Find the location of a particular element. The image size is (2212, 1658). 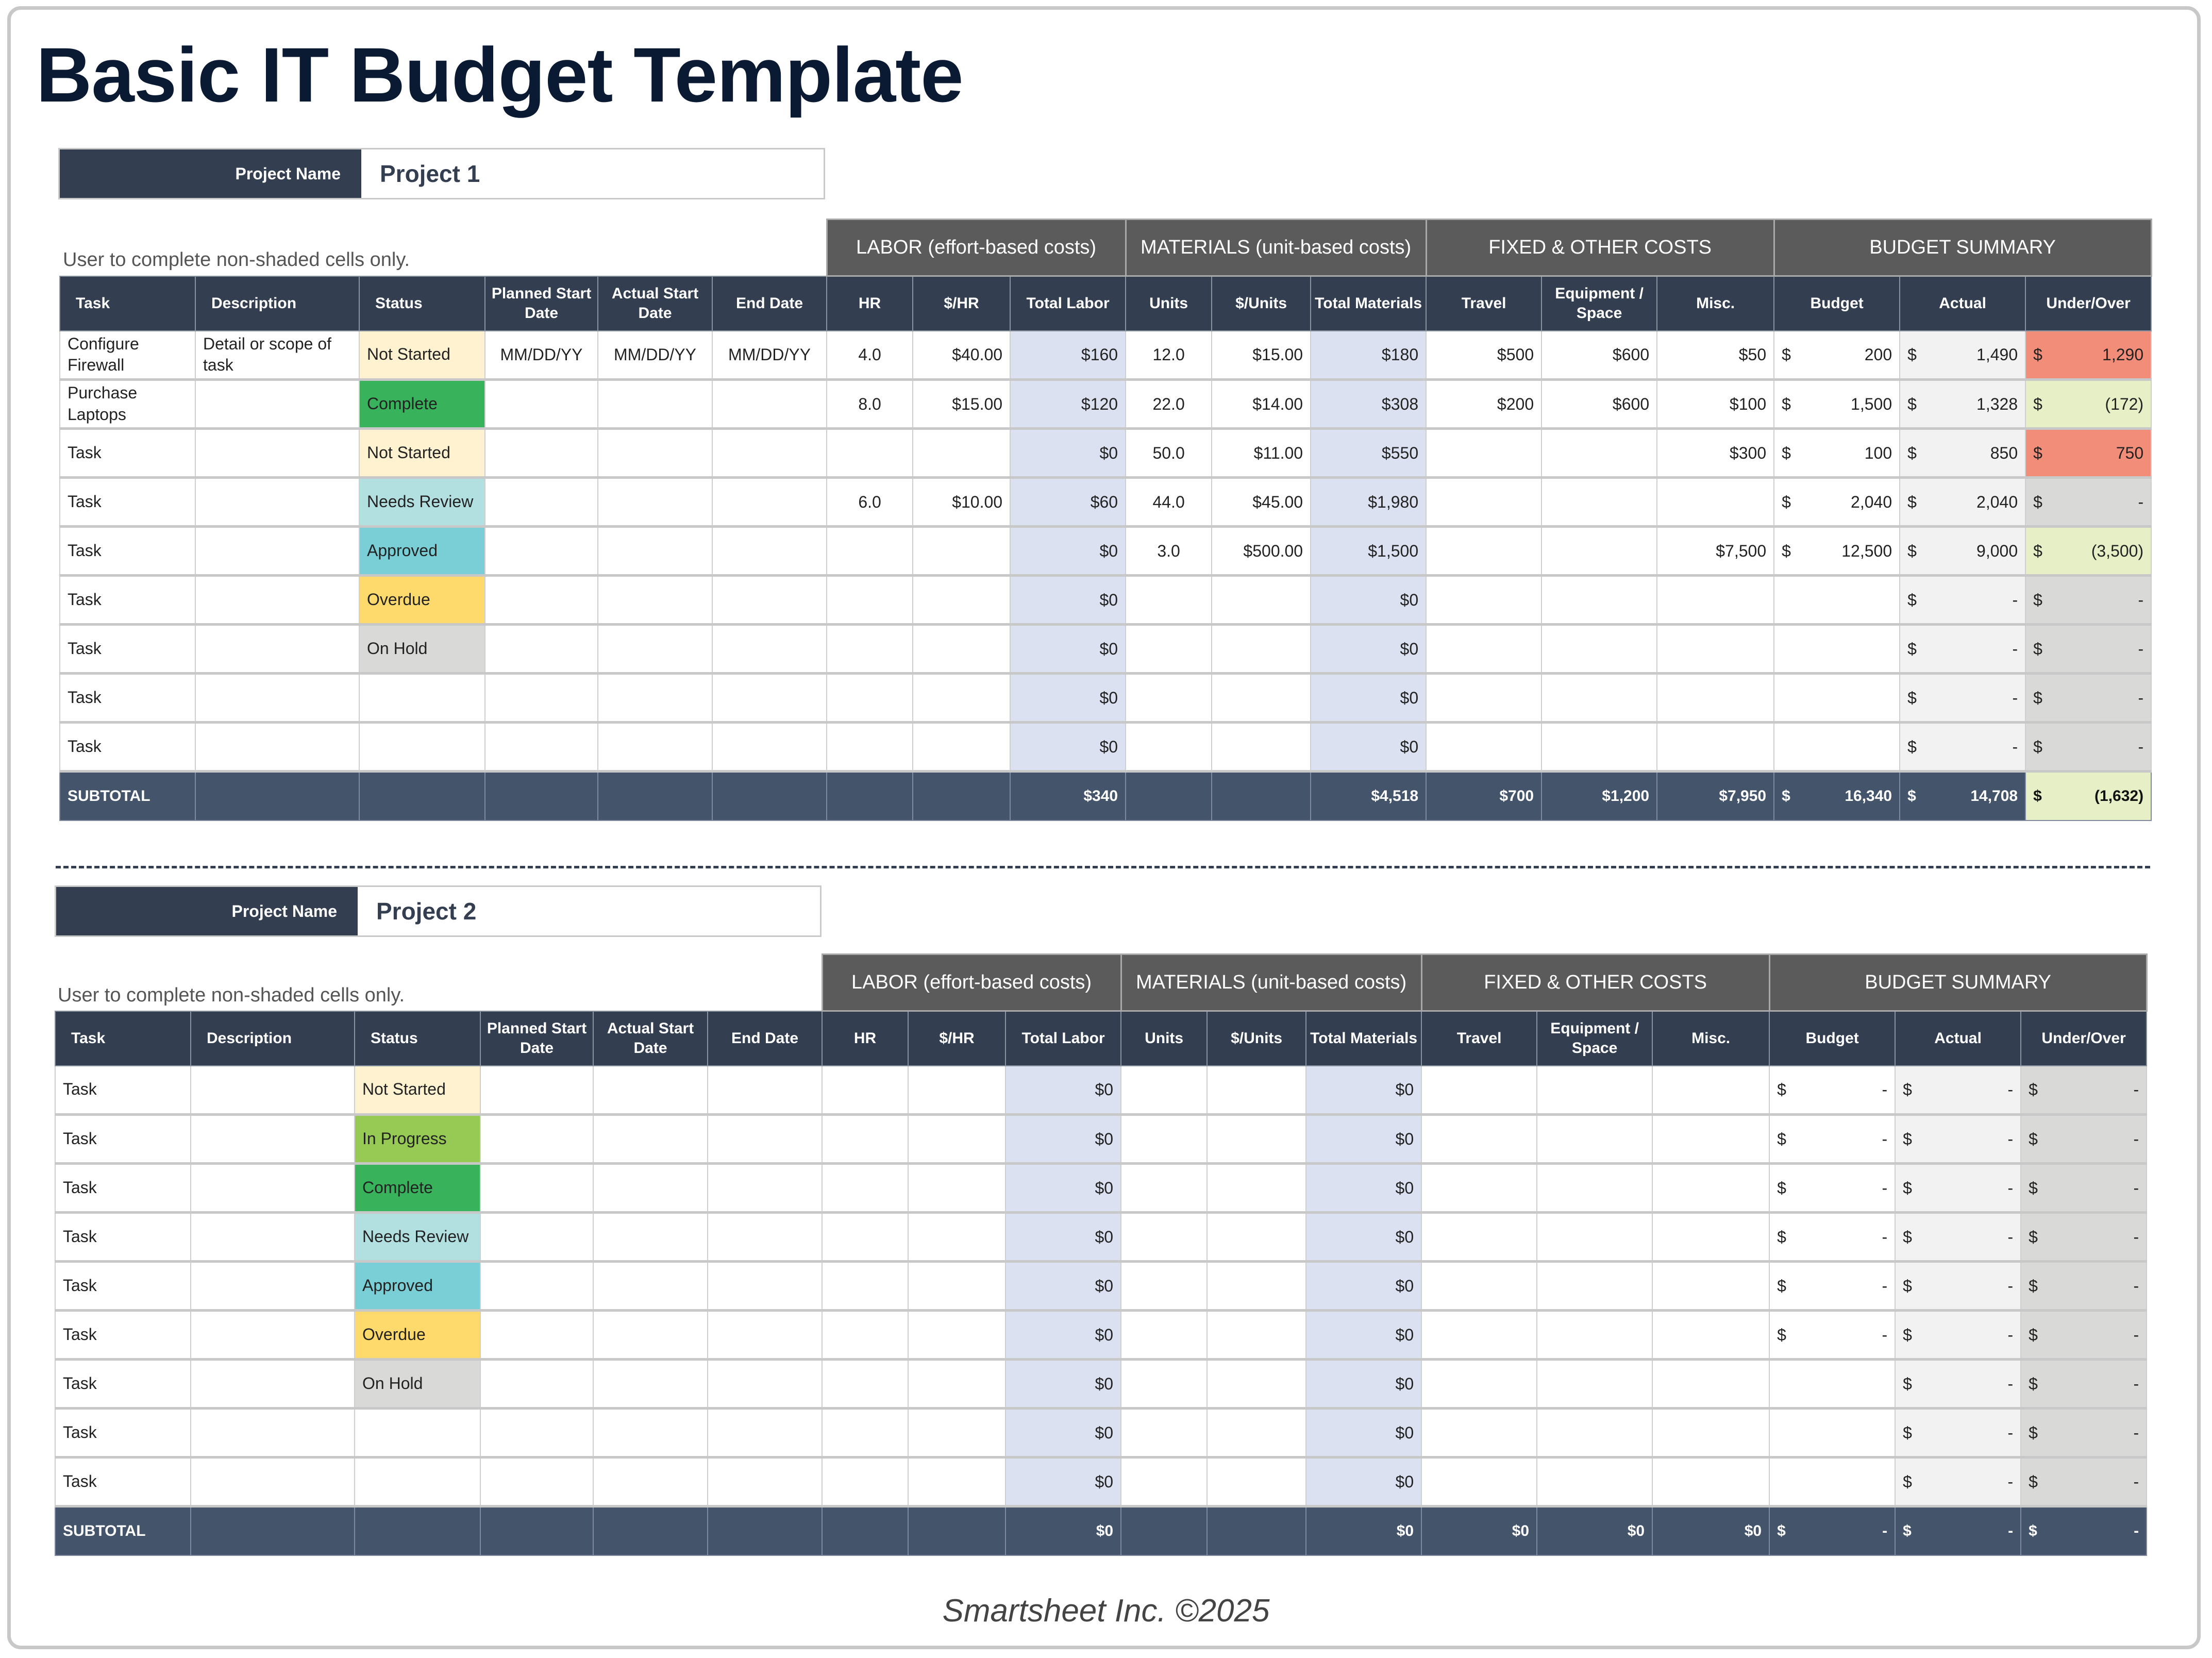

project-name-field: Project 1 is located at coordinates (592, 173).